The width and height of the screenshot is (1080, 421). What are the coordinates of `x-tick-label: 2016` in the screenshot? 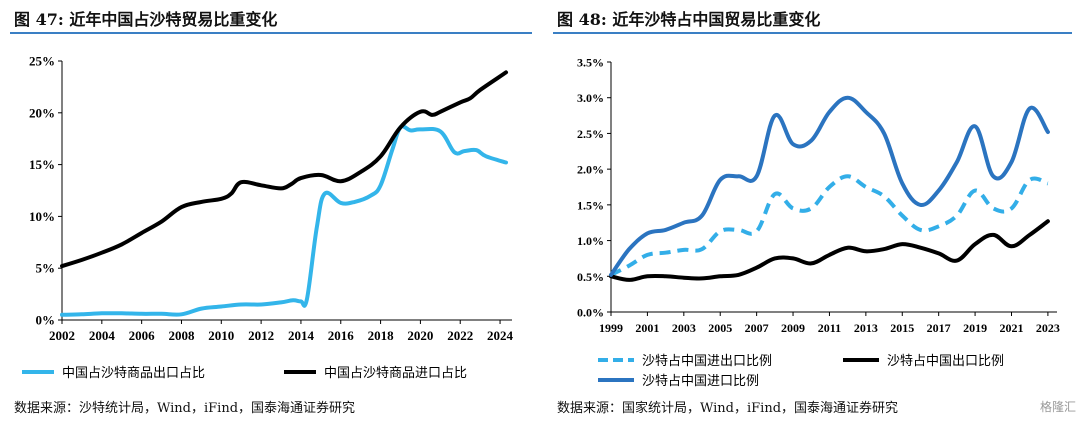 It's located at (341, 335).